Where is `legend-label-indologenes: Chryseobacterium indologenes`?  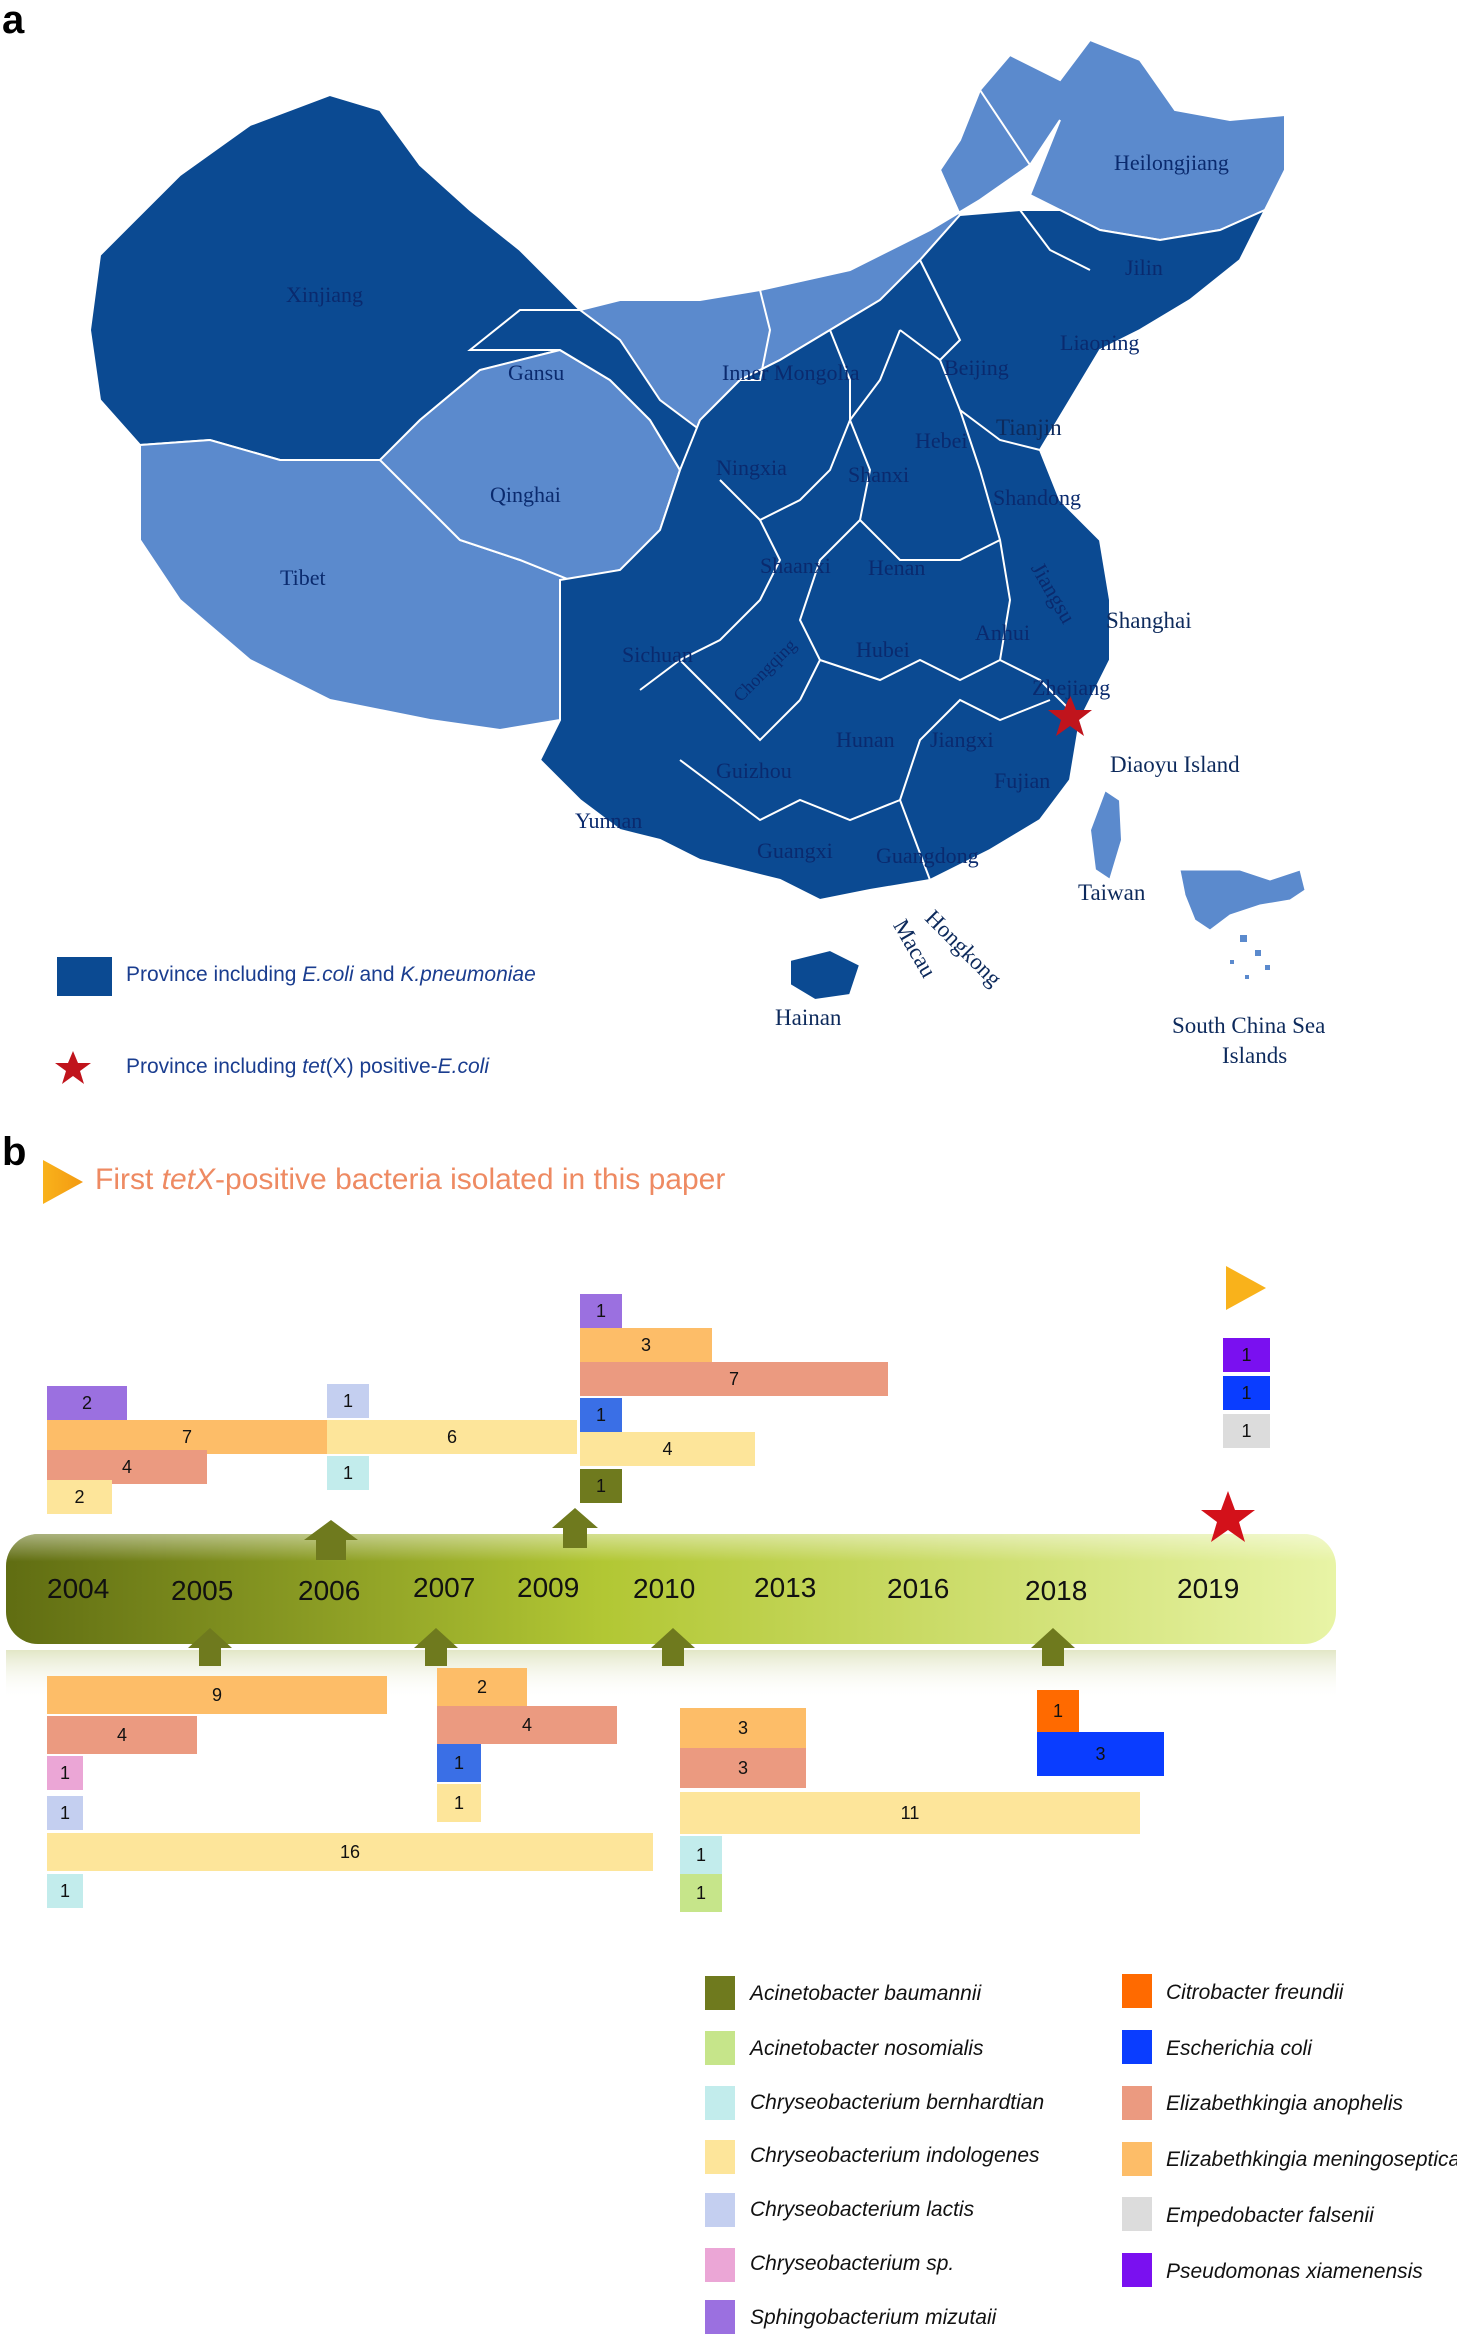 legend-label-indologenes: Chryseobacterium indologenes is located at coordinates (895, 2155).